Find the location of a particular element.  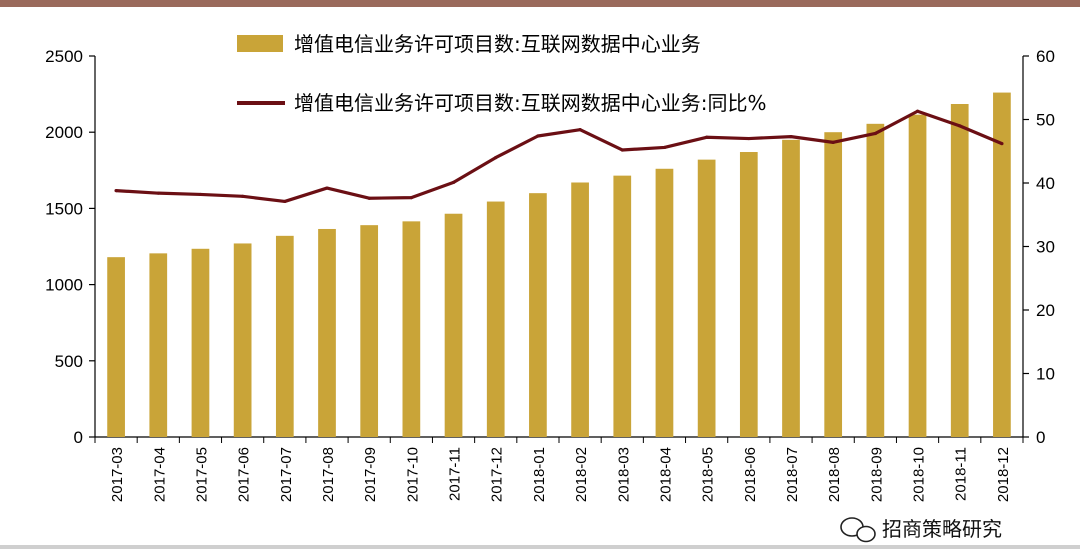

left-tick-label: 0 is located at coordinates (78, 437).